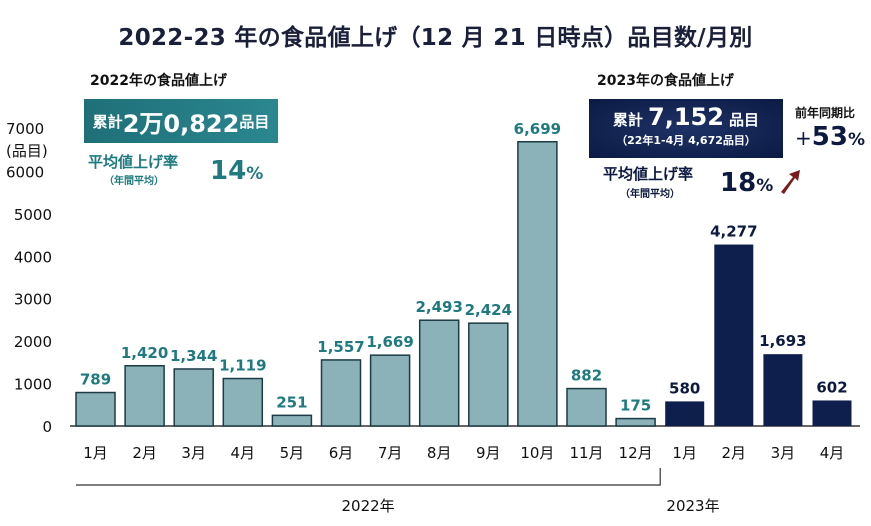 The image size is (871, 526). Describe the element at coordinates (438, 307) in the screenshot. I see `data-label: 2,493` at that location.